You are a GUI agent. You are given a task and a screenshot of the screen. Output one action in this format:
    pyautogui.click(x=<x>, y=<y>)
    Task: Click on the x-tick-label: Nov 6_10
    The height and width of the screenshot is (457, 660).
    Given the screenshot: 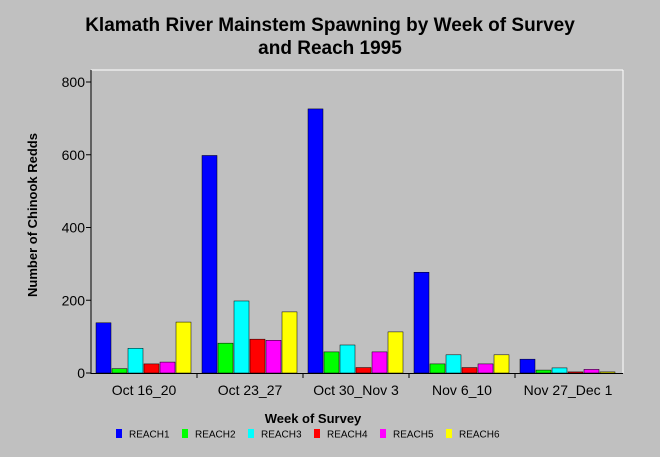 What is the action you would take?
    pyautogui.click(x=462, y=390)
    